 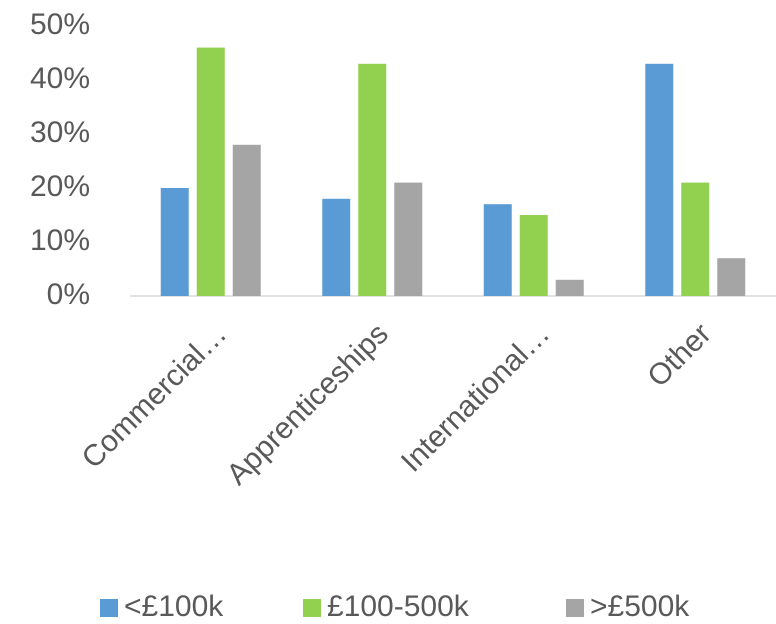 What do you see at coordinates (60, 132) in the screenshot?
I see `y-tick-label: 30%` at bounding box center [60, 132].